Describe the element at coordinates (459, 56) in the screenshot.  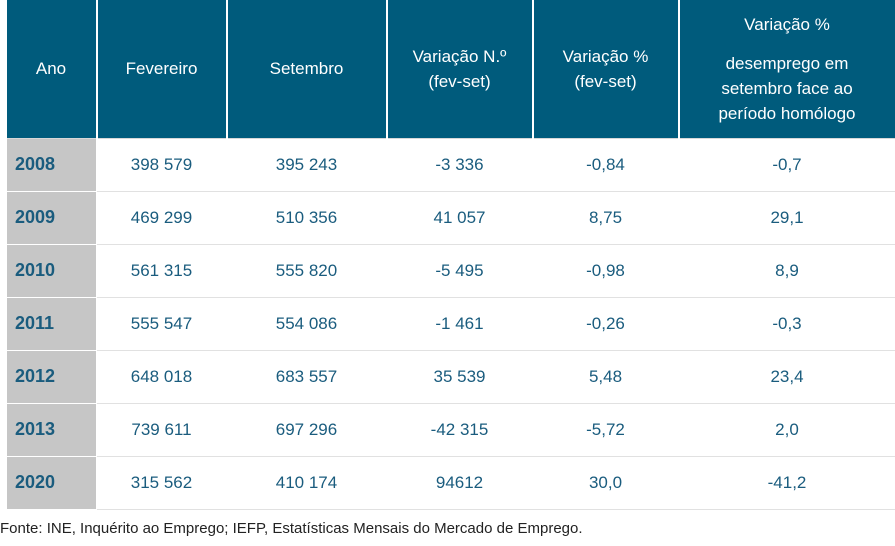
I see `header-line: Variação N.º` at that location.